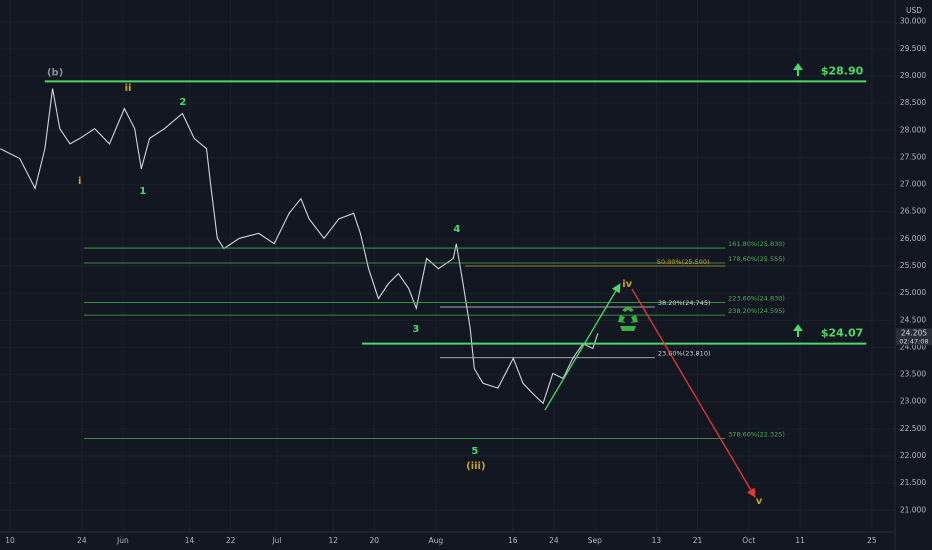  Describe the element at coordinates (913, 211) in the screenshot. I see `y-tick-label: 26.500` at that location.